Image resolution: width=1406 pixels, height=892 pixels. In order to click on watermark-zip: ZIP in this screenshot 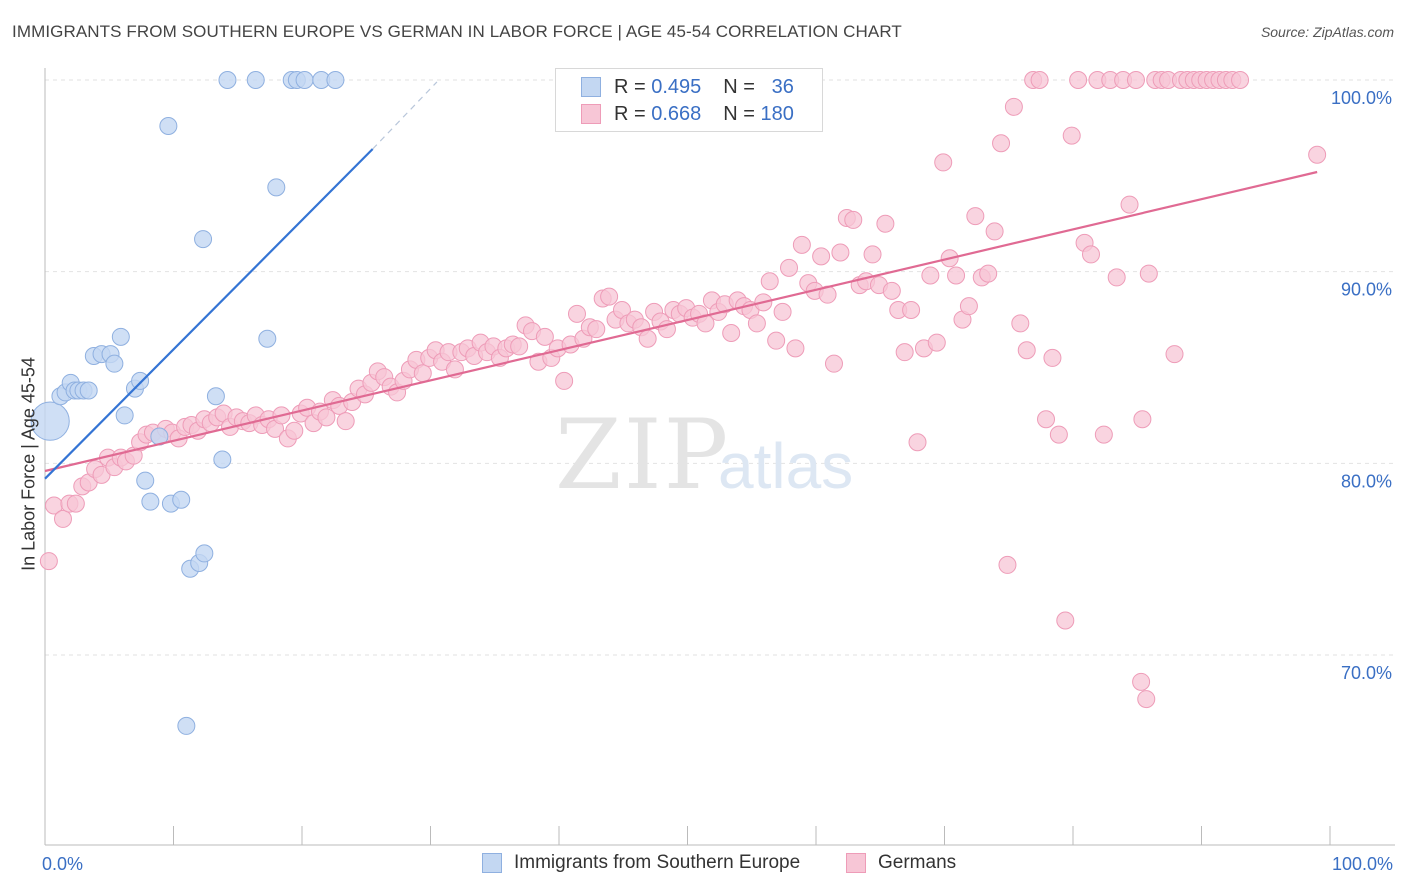, I will do `click(642, 455)`.